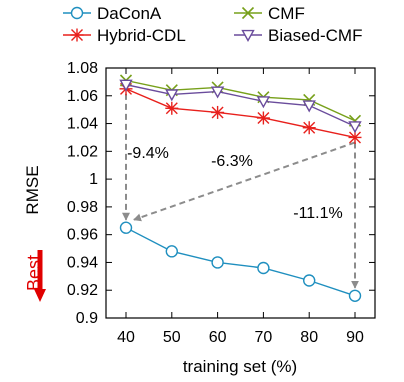 This screenshot has width=404, height=382. Describe the element at coordinates (172, 337) in the screenshot. I see `x-tick-label: 50` at that location.